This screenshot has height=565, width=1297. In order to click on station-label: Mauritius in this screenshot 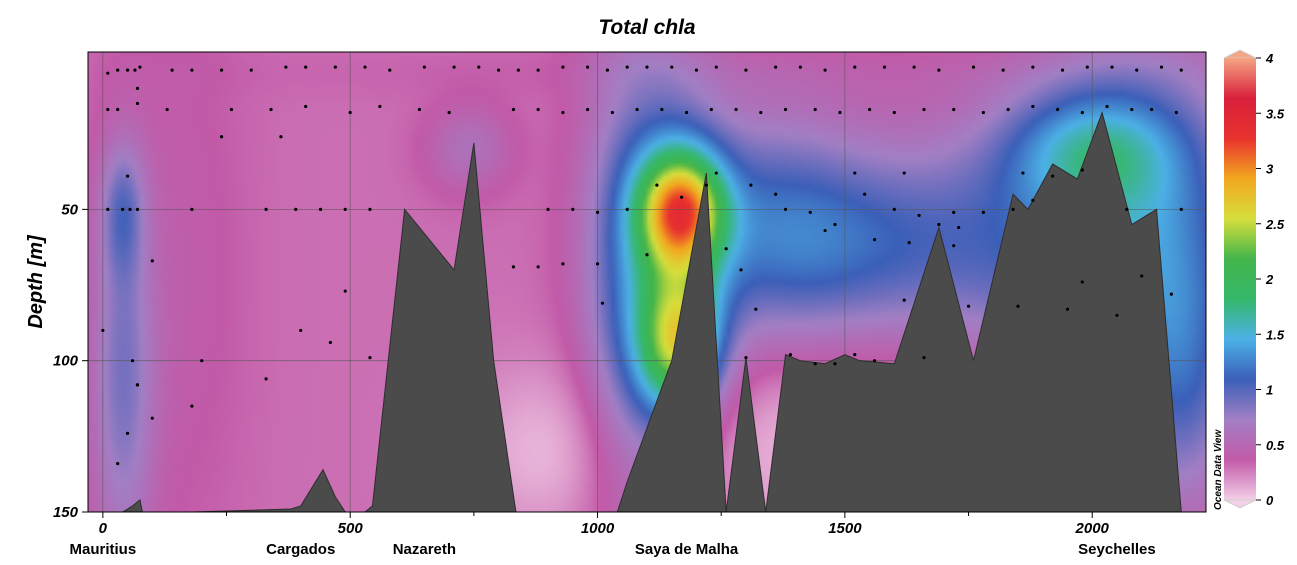, I will do `click(102, 549)`.